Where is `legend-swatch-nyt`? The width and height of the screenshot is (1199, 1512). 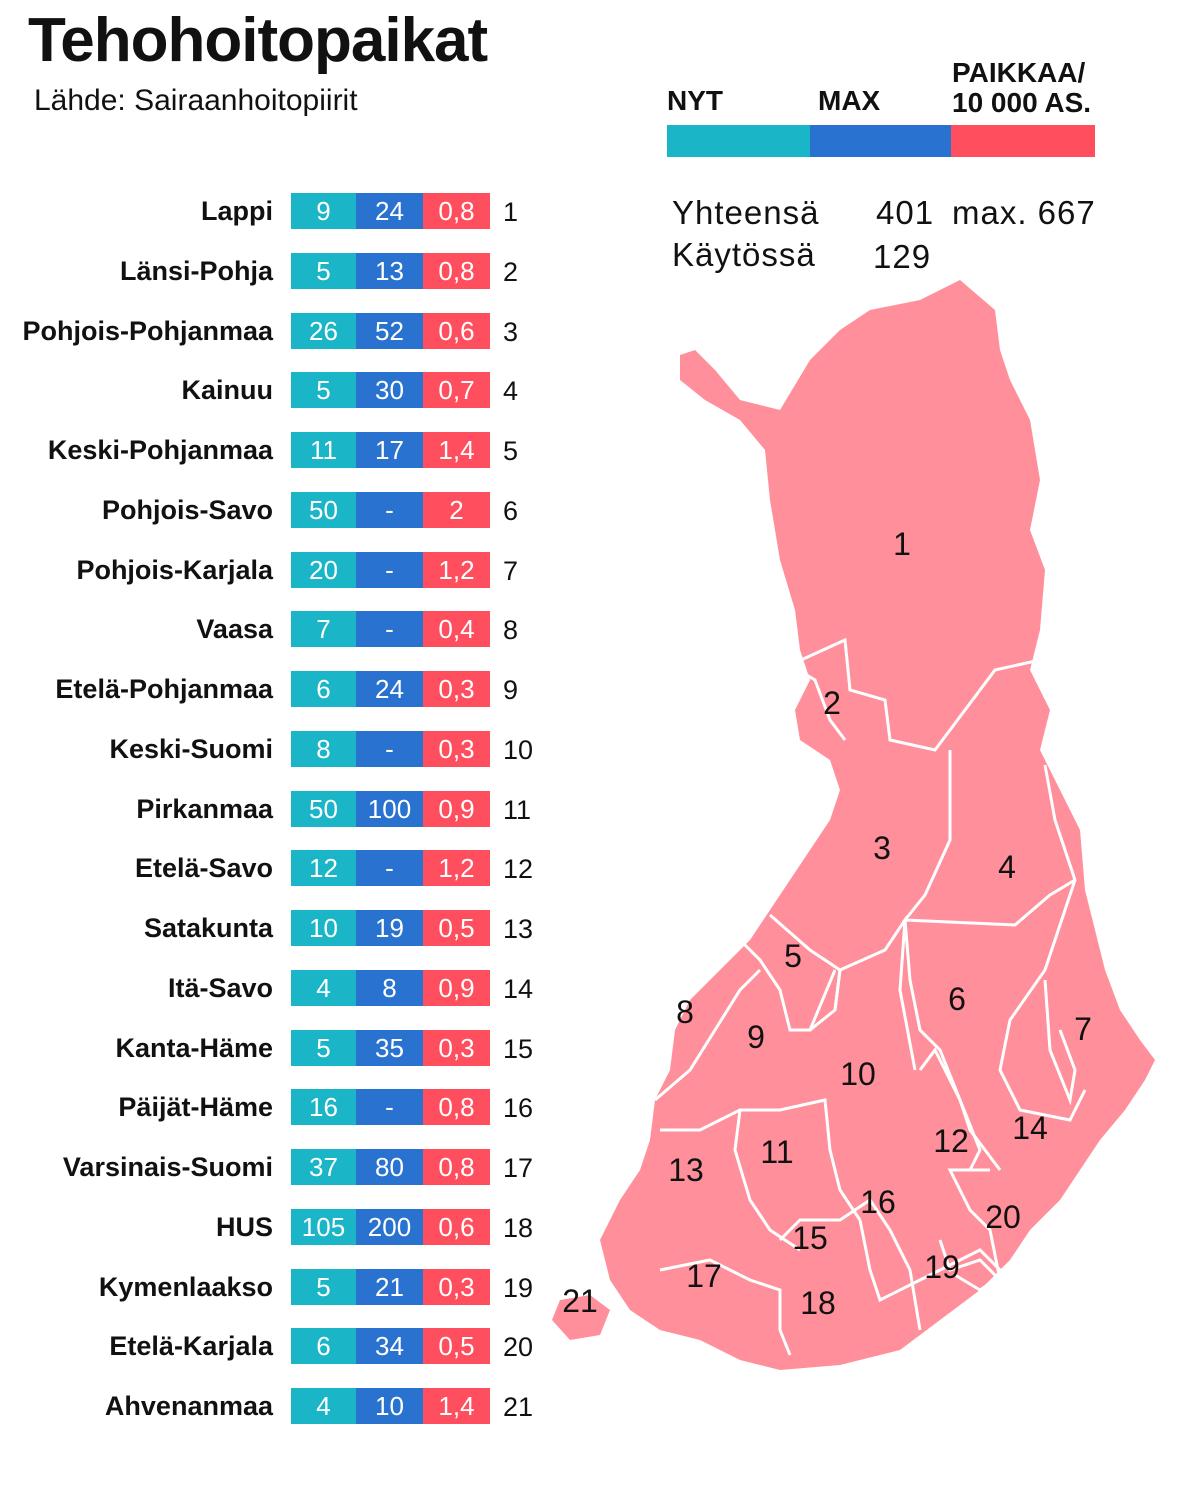 legend-swatch-nyt is located at coordinates (738, 141).